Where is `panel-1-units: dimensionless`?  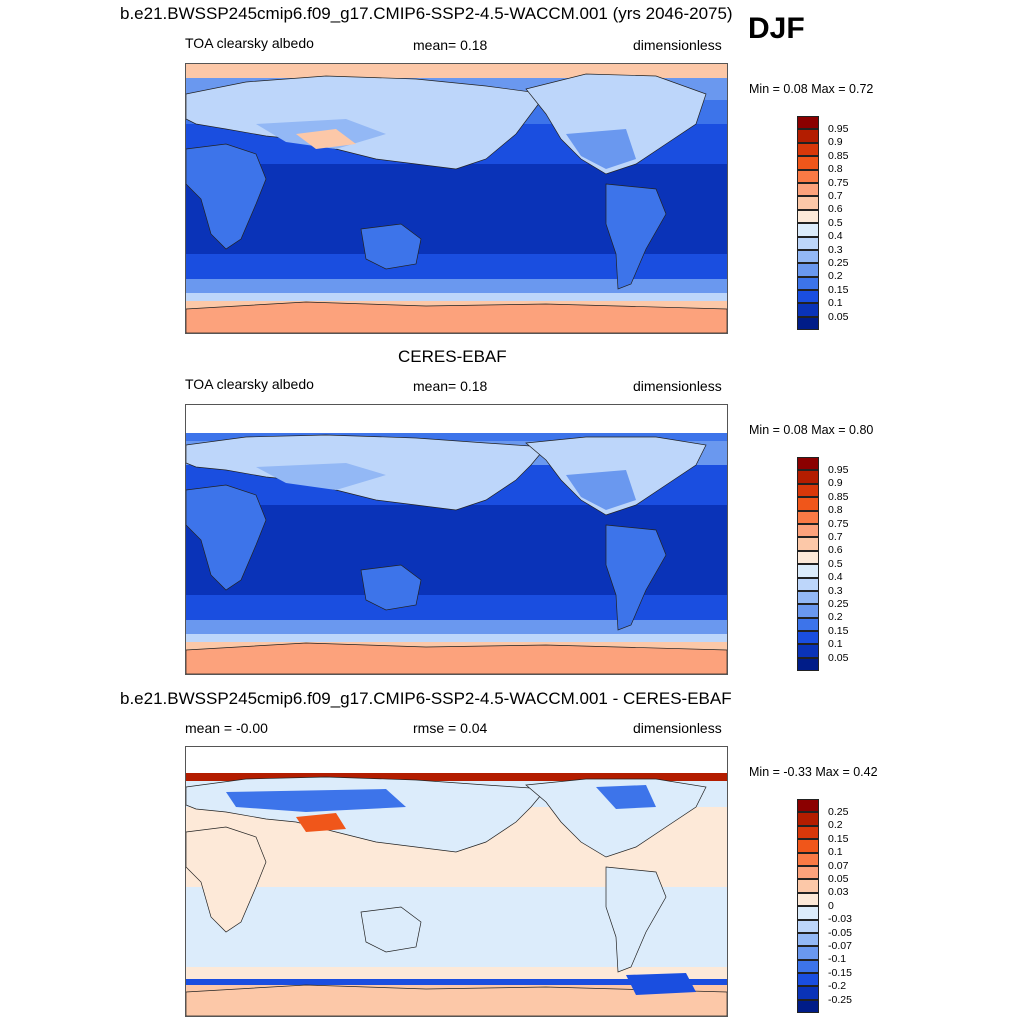
panel-1-units: dimensionless is located at coordinates (677, 45).